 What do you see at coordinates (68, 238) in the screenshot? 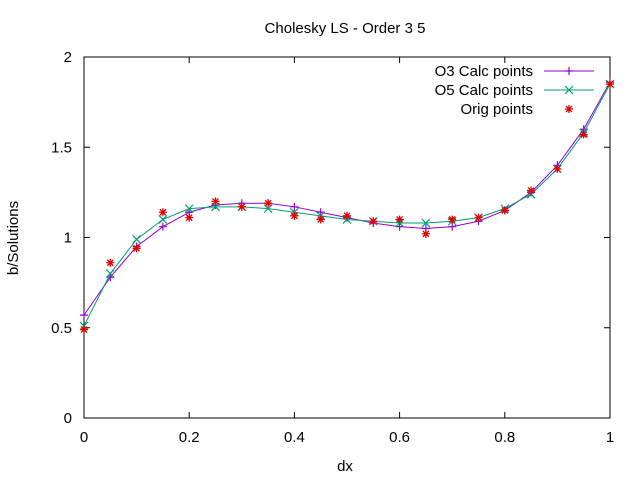
I see `y-tick-label: 1` at bounding box center [68, 238].